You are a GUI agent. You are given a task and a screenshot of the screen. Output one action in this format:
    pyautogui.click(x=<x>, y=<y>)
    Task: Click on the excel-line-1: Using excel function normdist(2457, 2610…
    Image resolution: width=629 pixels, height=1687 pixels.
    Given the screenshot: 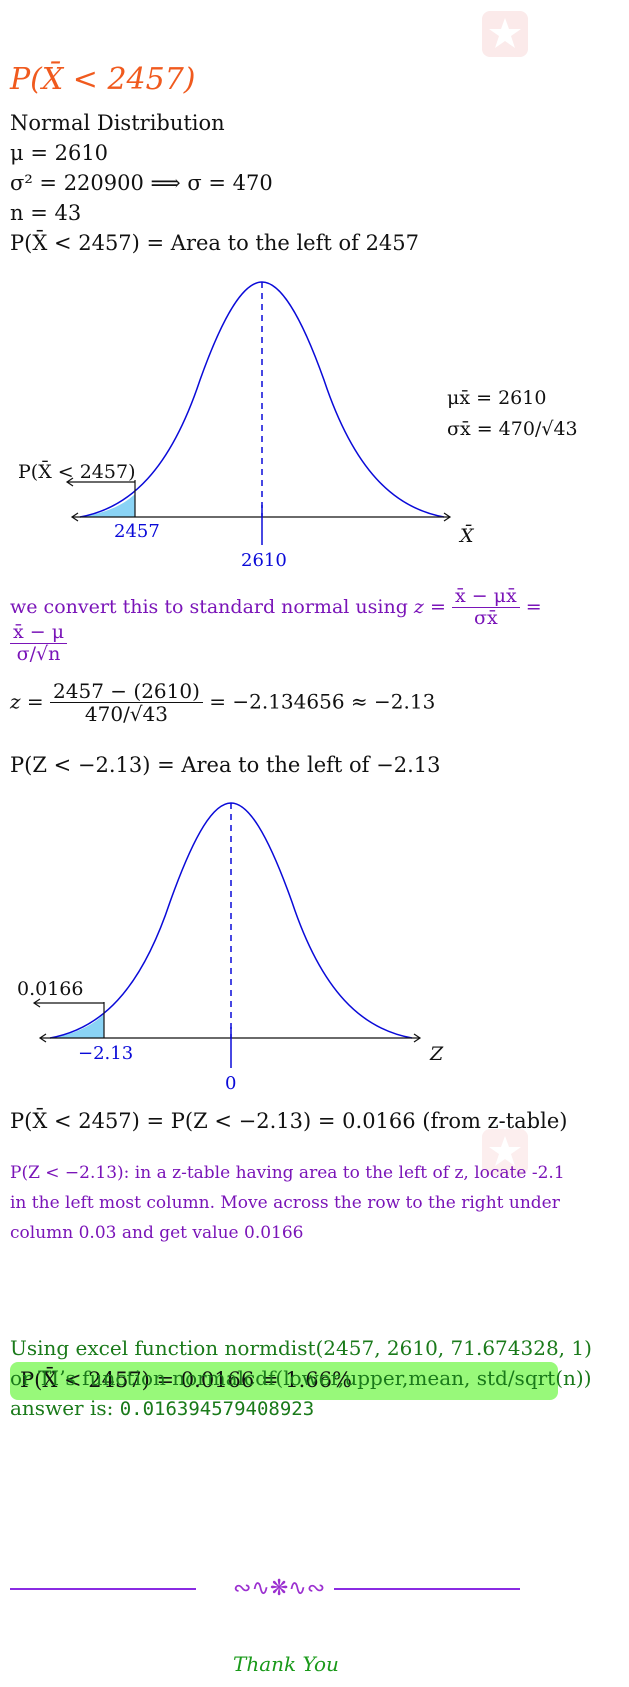 What is the action you would take?
    pyautogui.click(x=301, y=1348)
    